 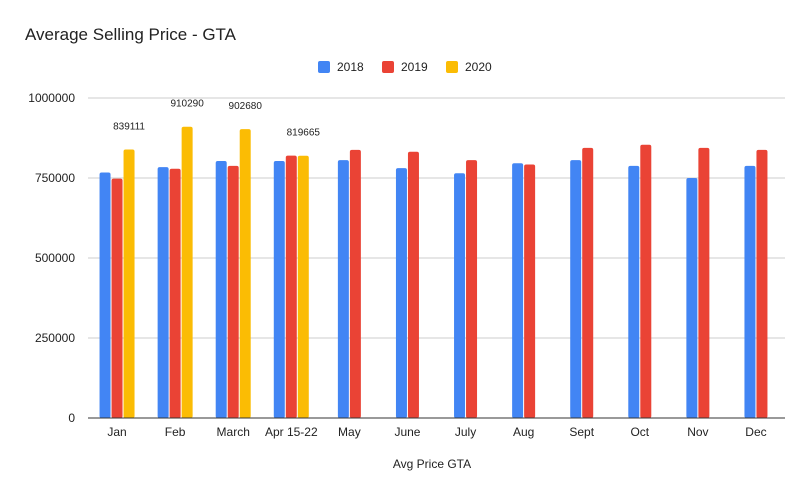 What do you see at coordinates (523, 432) in the screenshot?
I see `x-tick-label: Aug` at bounding box center [523, 432].